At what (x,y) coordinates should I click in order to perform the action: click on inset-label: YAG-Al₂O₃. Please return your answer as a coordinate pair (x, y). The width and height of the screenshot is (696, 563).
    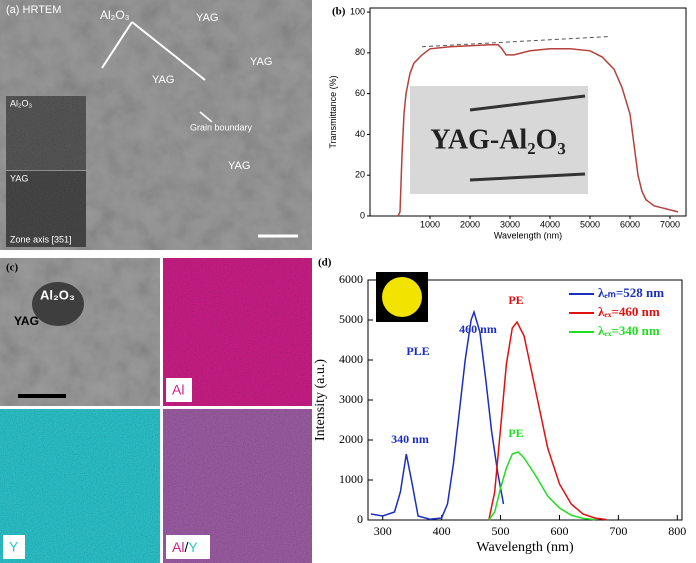
    Looking at the image, I should click on (498, 139).